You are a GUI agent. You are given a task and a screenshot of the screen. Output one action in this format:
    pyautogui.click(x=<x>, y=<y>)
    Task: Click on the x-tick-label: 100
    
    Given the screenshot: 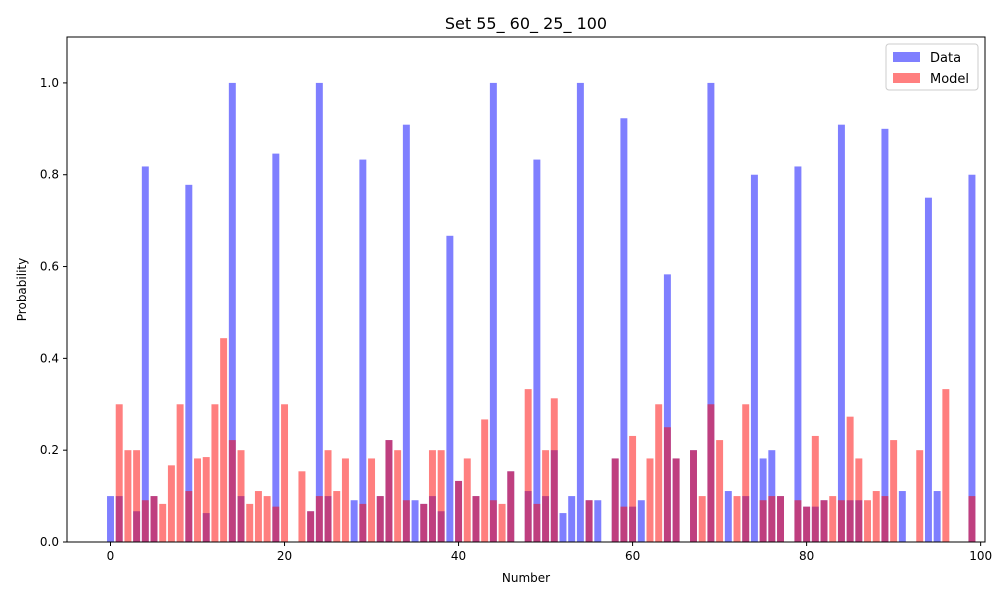 What is the action you would take?
    pyautogui.click(x=980, y=556)
    